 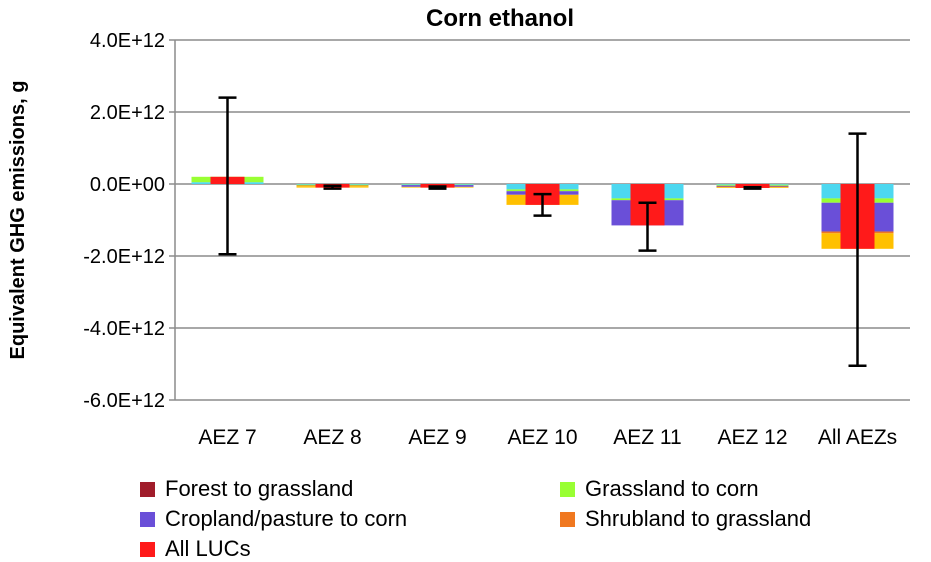 What do you see at coordinates (647, 437) in the screenshot?
I see `x-tick-label: AEZ 11` at bounding box center [647, 437].